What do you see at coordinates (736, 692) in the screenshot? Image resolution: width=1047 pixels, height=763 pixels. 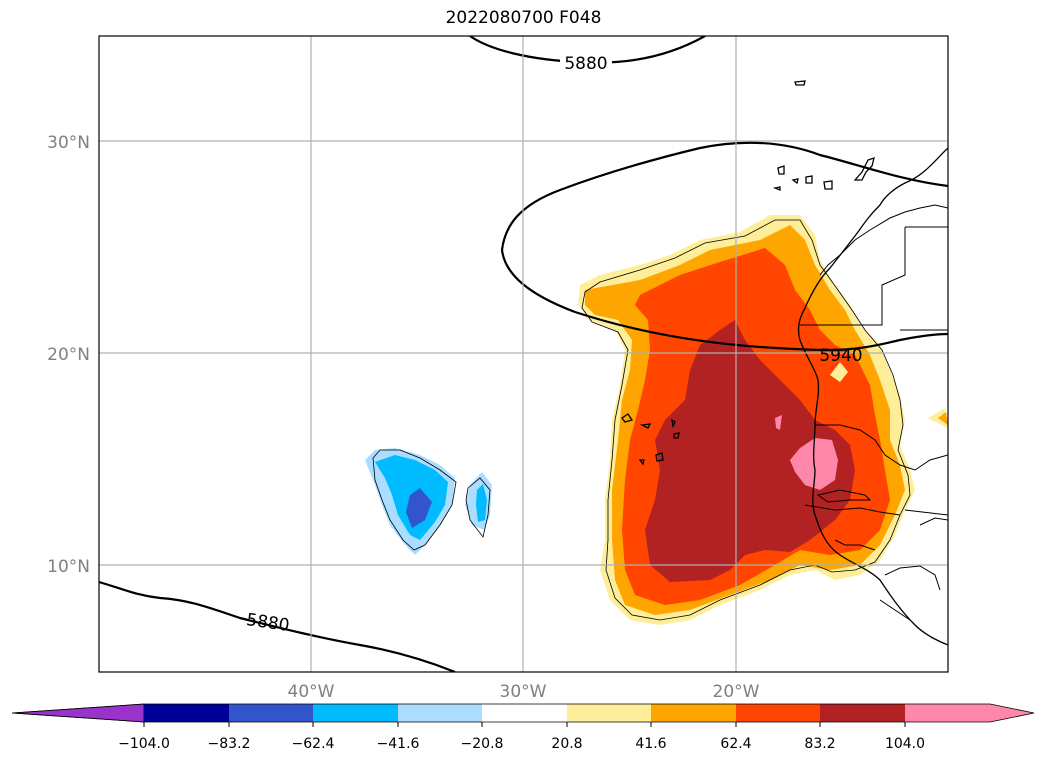 I see `lon-label-20w: 20°W` at bounding box center [736, 692].